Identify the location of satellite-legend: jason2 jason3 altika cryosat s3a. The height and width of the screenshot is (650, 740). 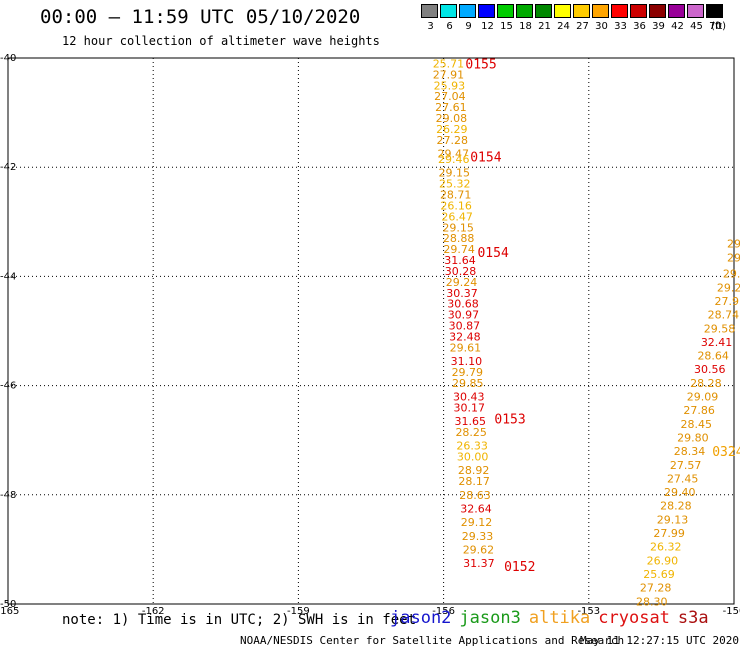
(553, 618).